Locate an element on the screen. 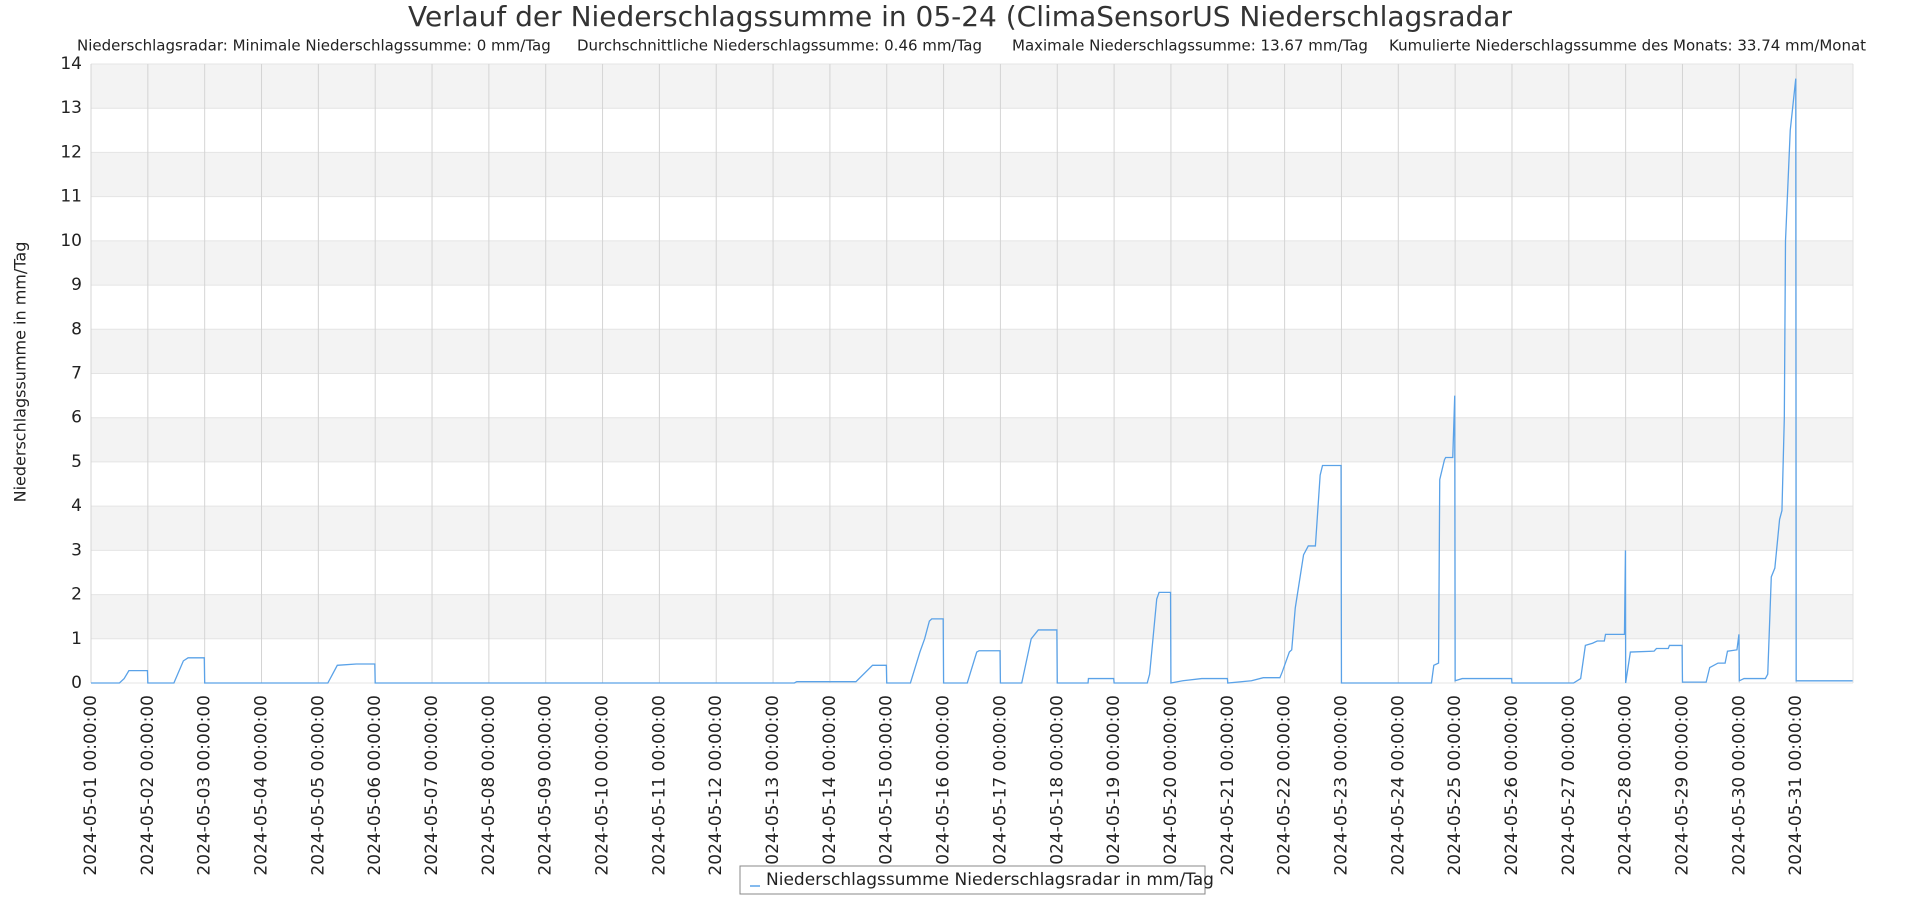 This screenshot has width=1920, height=900. y-tick-label: 6 is located at coordinates (76, 418).